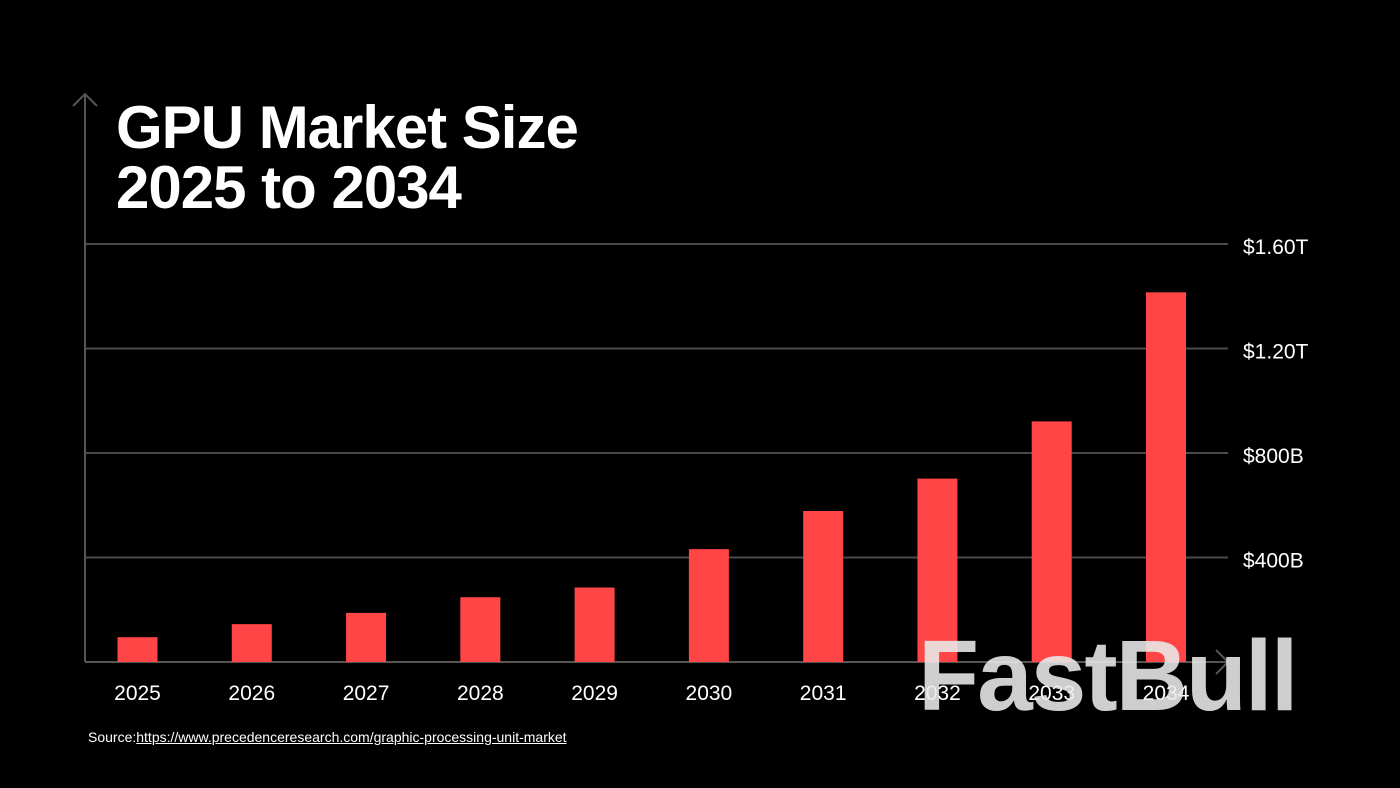  Describe the element at coordinates (1222, 662) in the screenshot. I see `x-axis-arrow` at that location.